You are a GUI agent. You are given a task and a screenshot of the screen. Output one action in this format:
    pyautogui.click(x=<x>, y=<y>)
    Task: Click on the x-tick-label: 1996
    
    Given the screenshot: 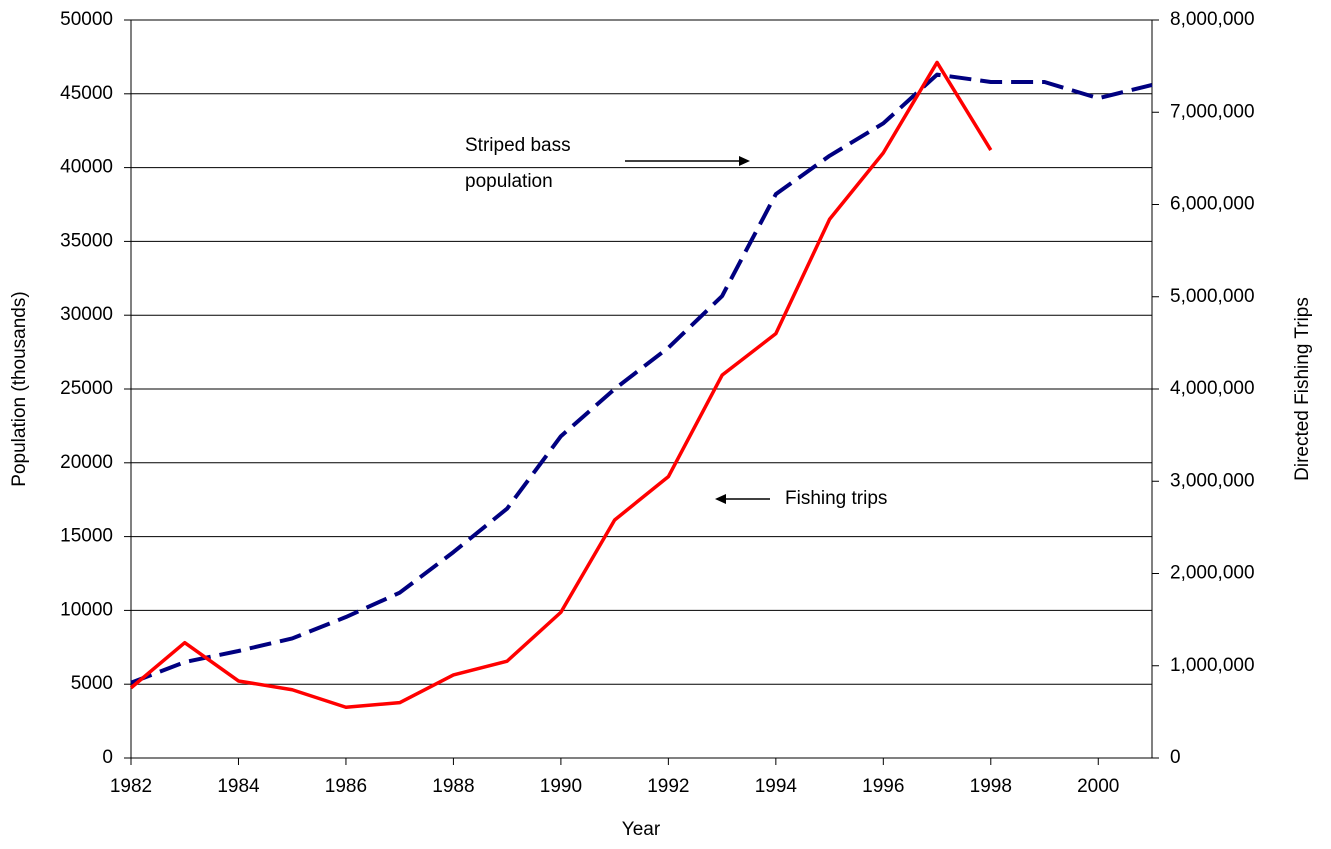 What is the action you would take?
    pyautogui.click(x=883, y=786)
    